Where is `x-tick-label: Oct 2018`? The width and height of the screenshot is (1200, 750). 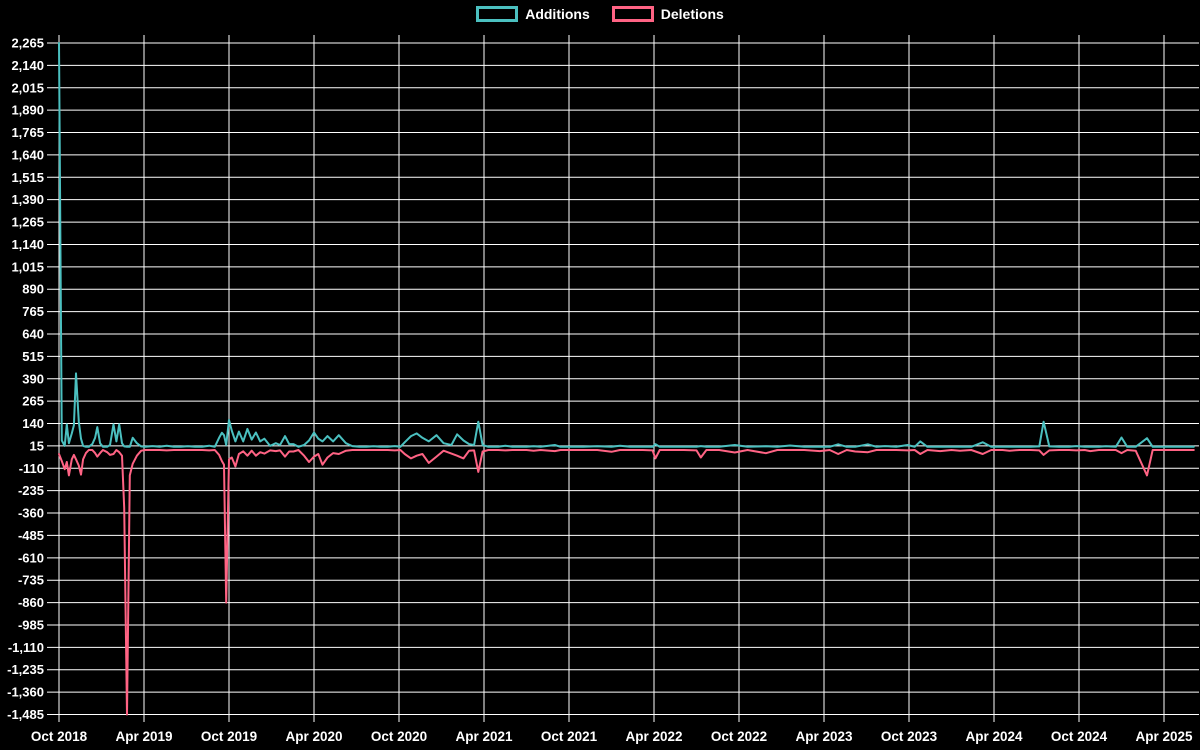 x-tick-label: Oct 2018 is located at coordinates (59, 736).